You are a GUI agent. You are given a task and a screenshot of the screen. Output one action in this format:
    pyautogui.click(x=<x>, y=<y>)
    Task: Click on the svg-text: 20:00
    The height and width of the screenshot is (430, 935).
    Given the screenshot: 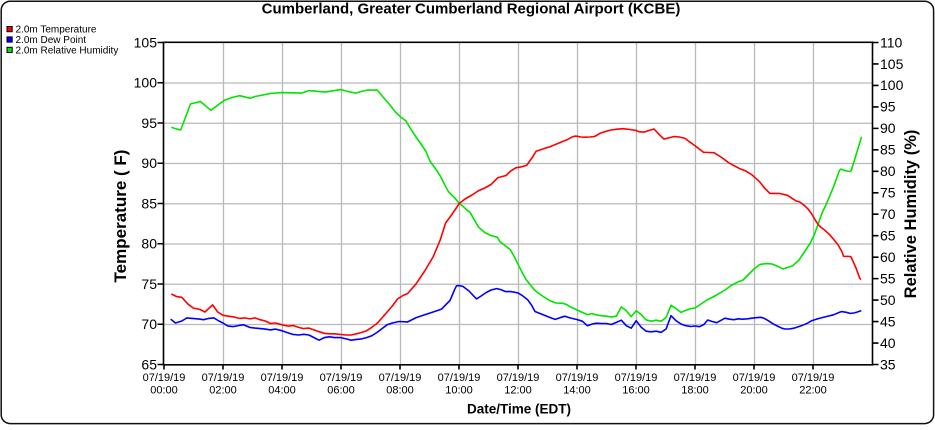 What is the action you would take?
    pyautogui.click(x=754, y=391)
    